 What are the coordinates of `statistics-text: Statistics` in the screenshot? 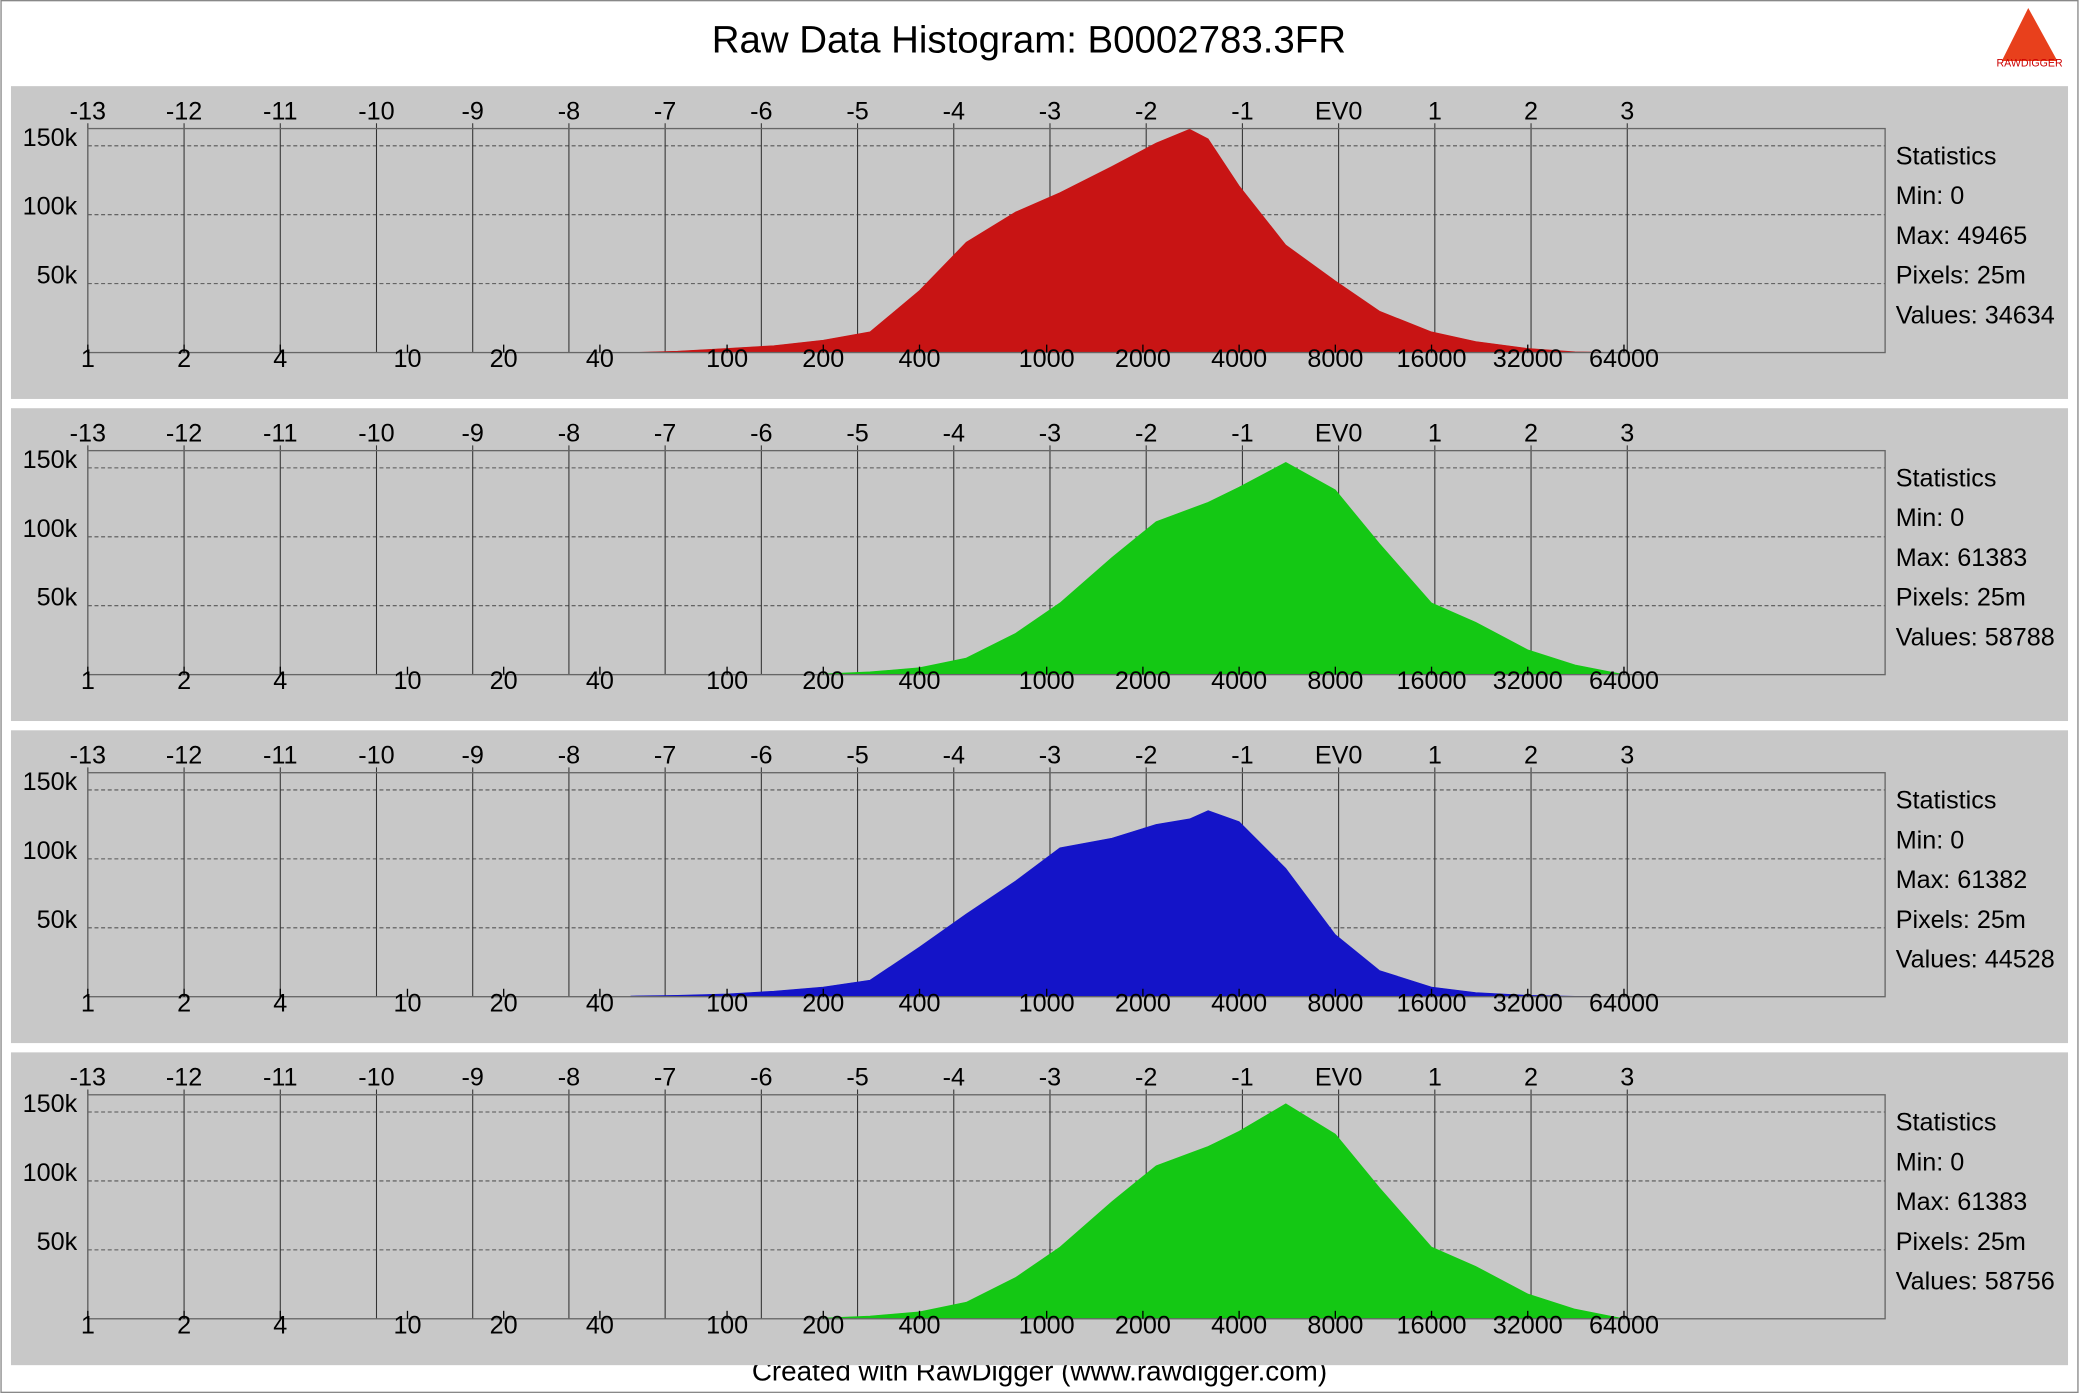 It's located at (1946, 156).